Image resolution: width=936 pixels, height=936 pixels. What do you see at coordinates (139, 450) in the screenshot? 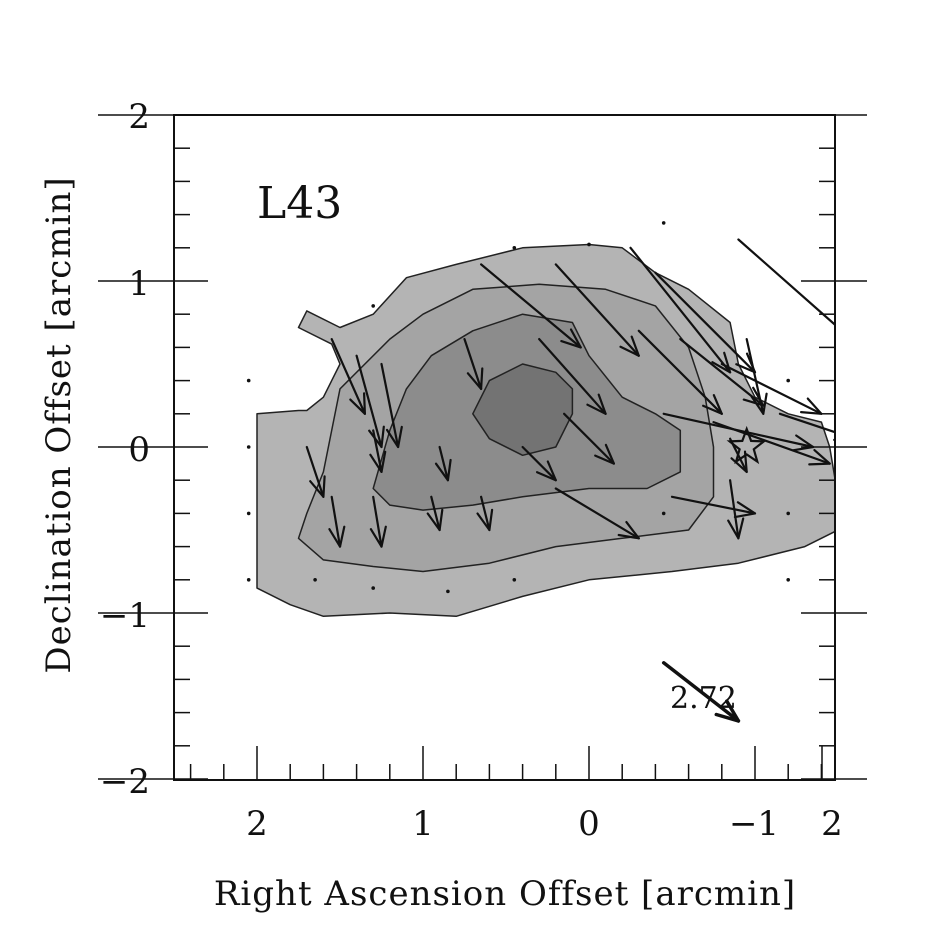
I see `y-tick-label: 0` at bounding box center [139, 450].